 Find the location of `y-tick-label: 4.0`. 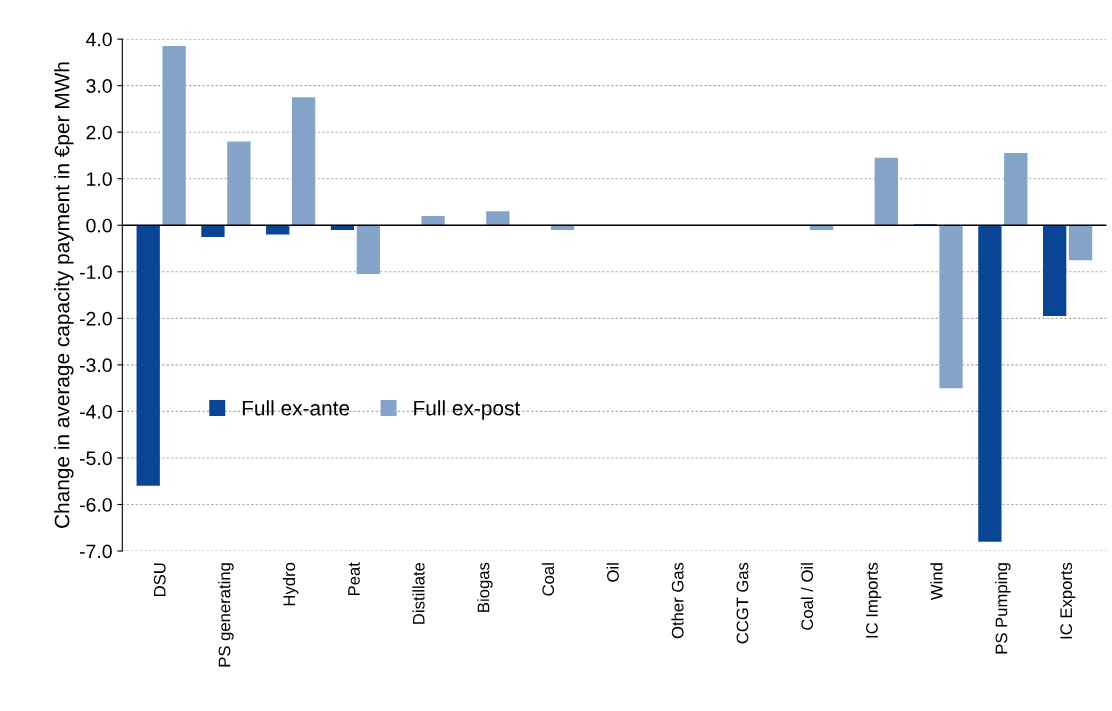

y-tick-label: 4.0 is located at coordinates (99, 39).